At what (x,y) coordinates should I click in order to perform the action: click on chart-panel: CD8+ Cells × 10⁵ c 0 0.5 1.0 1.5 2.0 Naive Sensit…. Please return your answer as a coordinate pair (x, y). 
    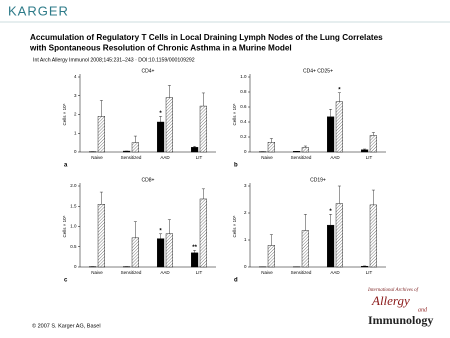
    Looking at the image, I should click on (139, 230).